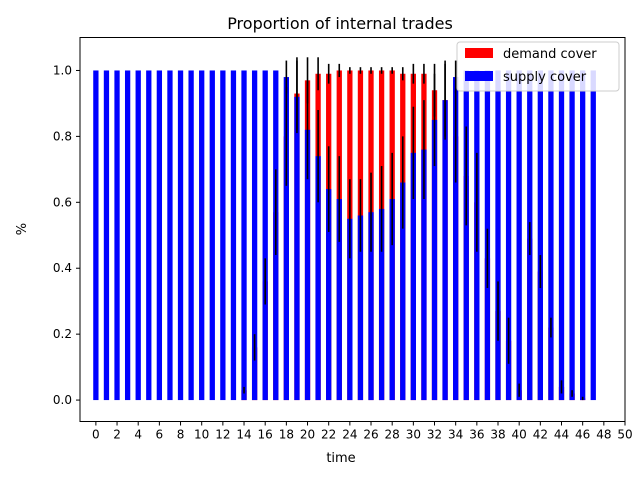 The height and width of the screenshot is (484, 640). I want to click on legend: demand cover supply cover, so click(538, 66).